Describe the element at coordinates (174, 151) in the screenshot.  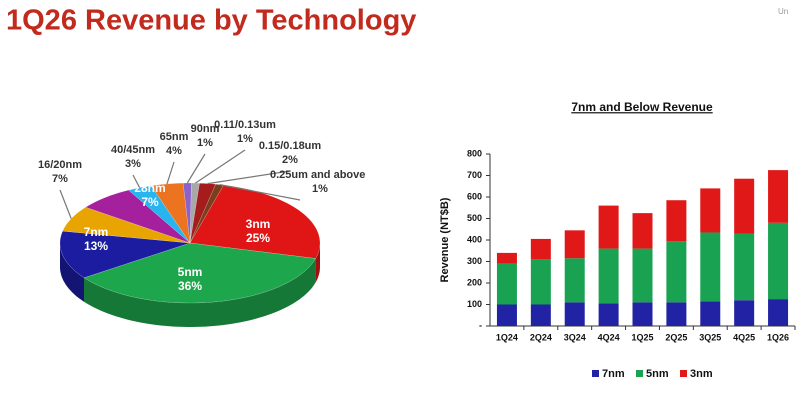
I see `slice-value-label: 4%` at that location.